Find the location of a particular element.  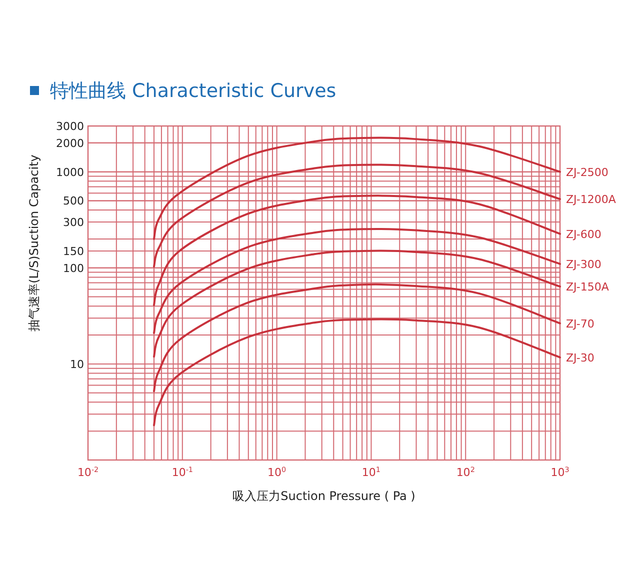

series-label: ZJ-600 is located at coordinates (584, 234).